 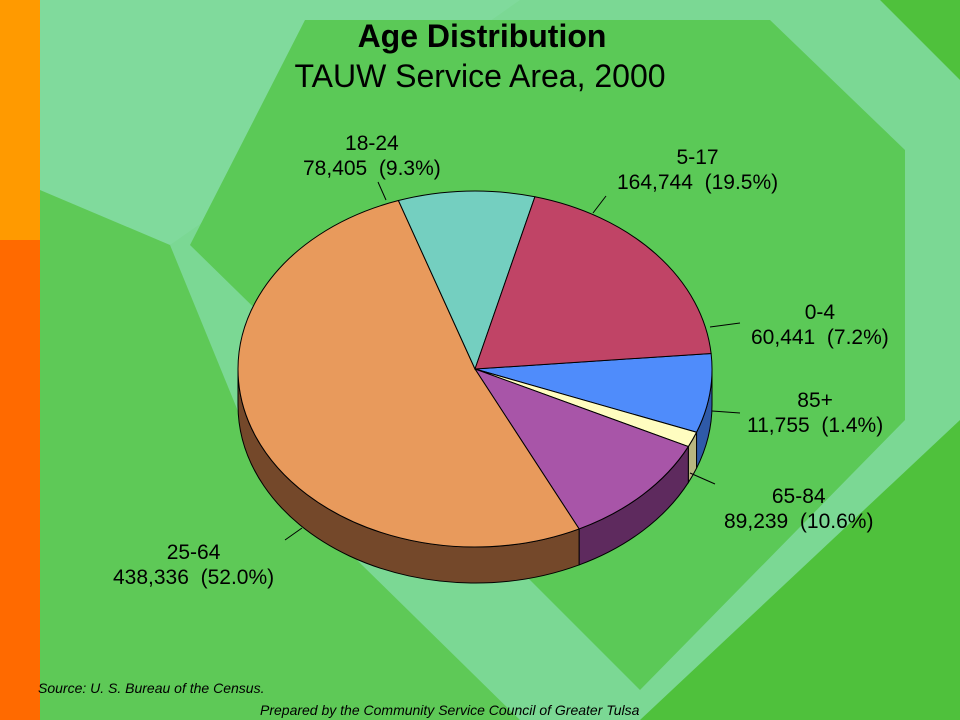 I want to click on slice-percent: (19.5%), so click(x=741, y=182).